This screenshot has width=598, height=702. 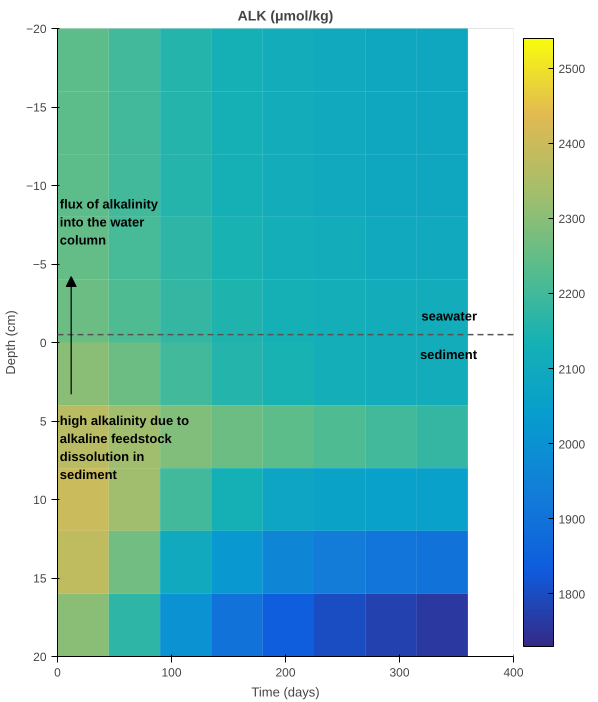 What do you see at coordinates (125, 447) in the screenshot?
I see `annotation: high alkalinity due to alkaline feedstock dissolution in sediment` at bounding box center [125, 447].